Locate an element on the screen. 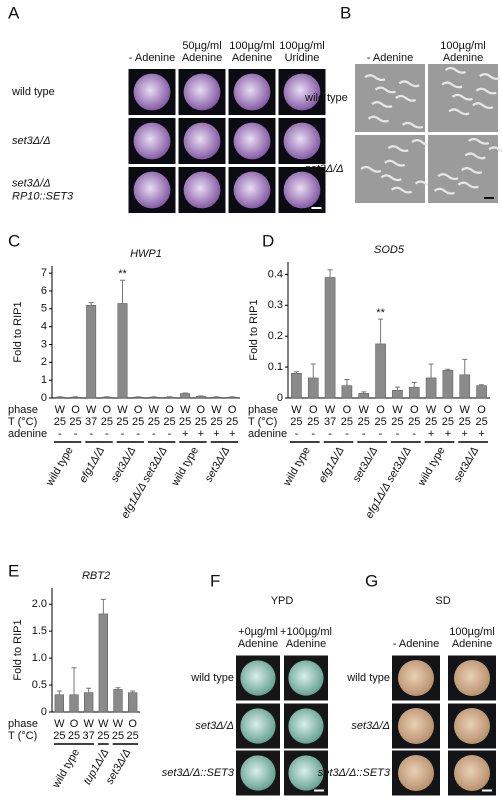 This screenshot has height=800, width=502. group-label: efg1Δ/Δ is located at coordinates (332, 465).